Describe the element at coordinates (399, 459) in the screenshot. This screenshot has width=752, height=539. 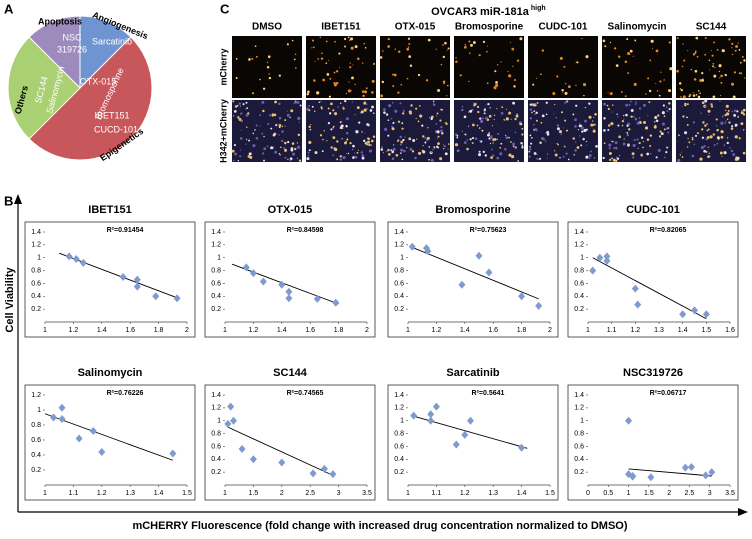
I see `y-tick-label: 0.4` at that location.